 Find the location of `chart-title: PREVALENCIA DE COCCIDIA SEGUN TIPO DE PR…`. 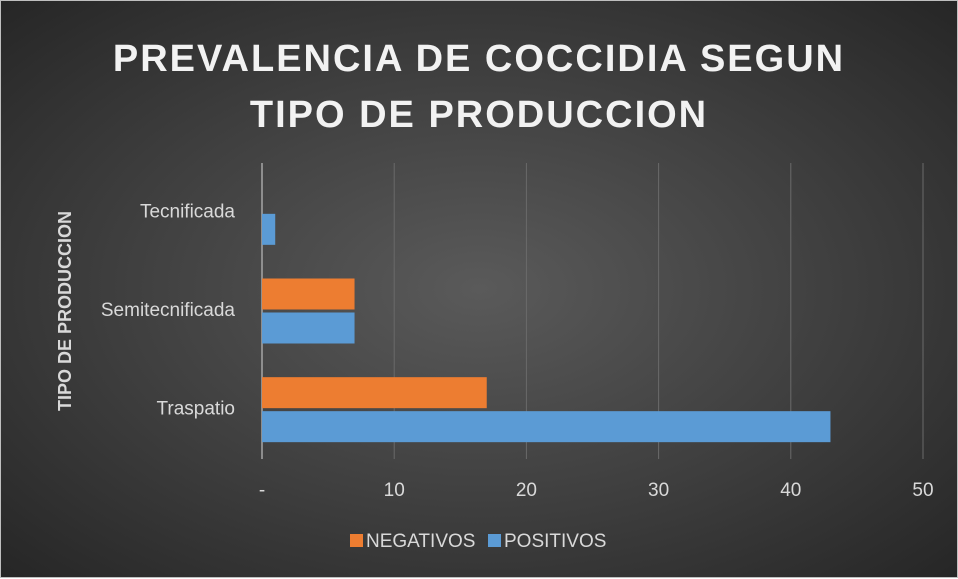

chart-title: PREVALENCIA DE COCCIDIA SEGUN TIPO DE PR… is located at coordinates (479, 87).